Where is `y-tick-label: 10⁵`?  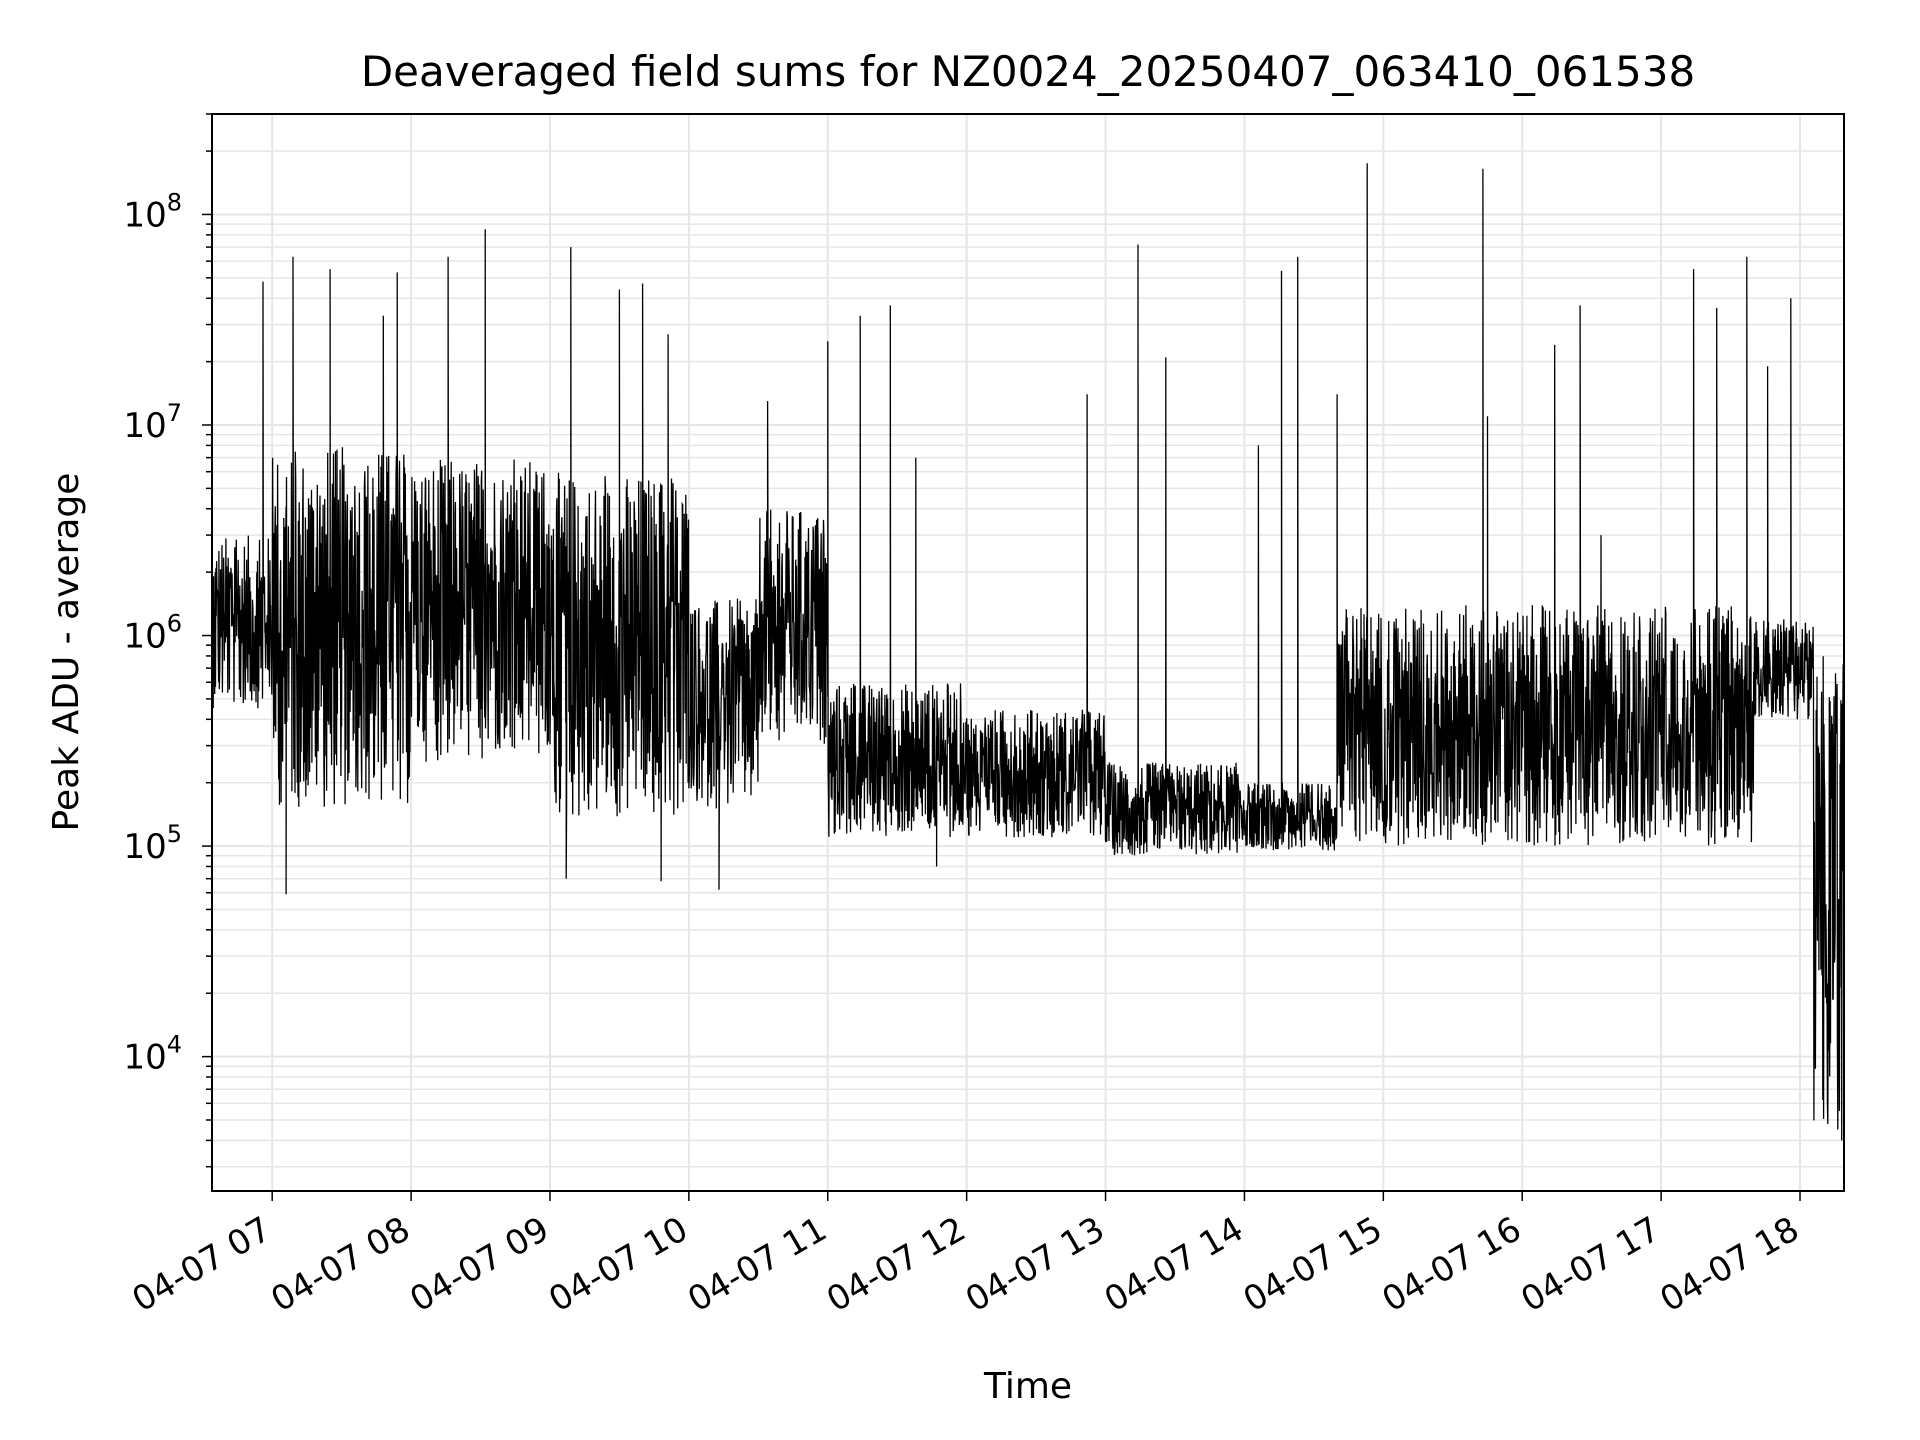
y-tick-label: 10⁵ is located at coordinates (152, 843).